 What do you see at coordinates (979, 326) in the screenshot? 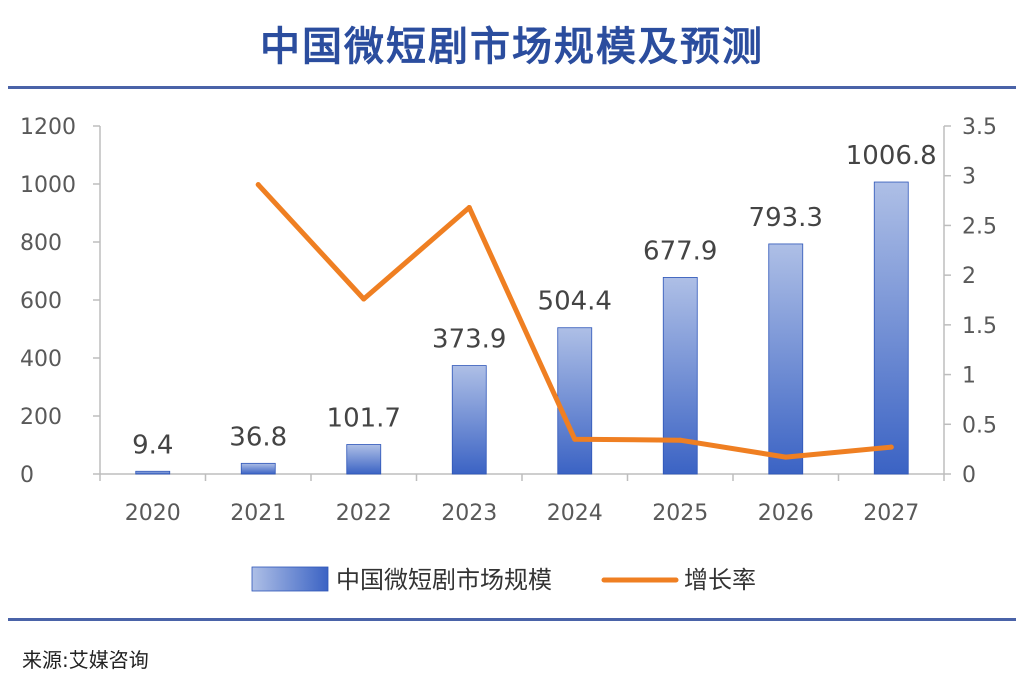
I see `right-tick-label: 1.5` at bounding box center [979, 326].